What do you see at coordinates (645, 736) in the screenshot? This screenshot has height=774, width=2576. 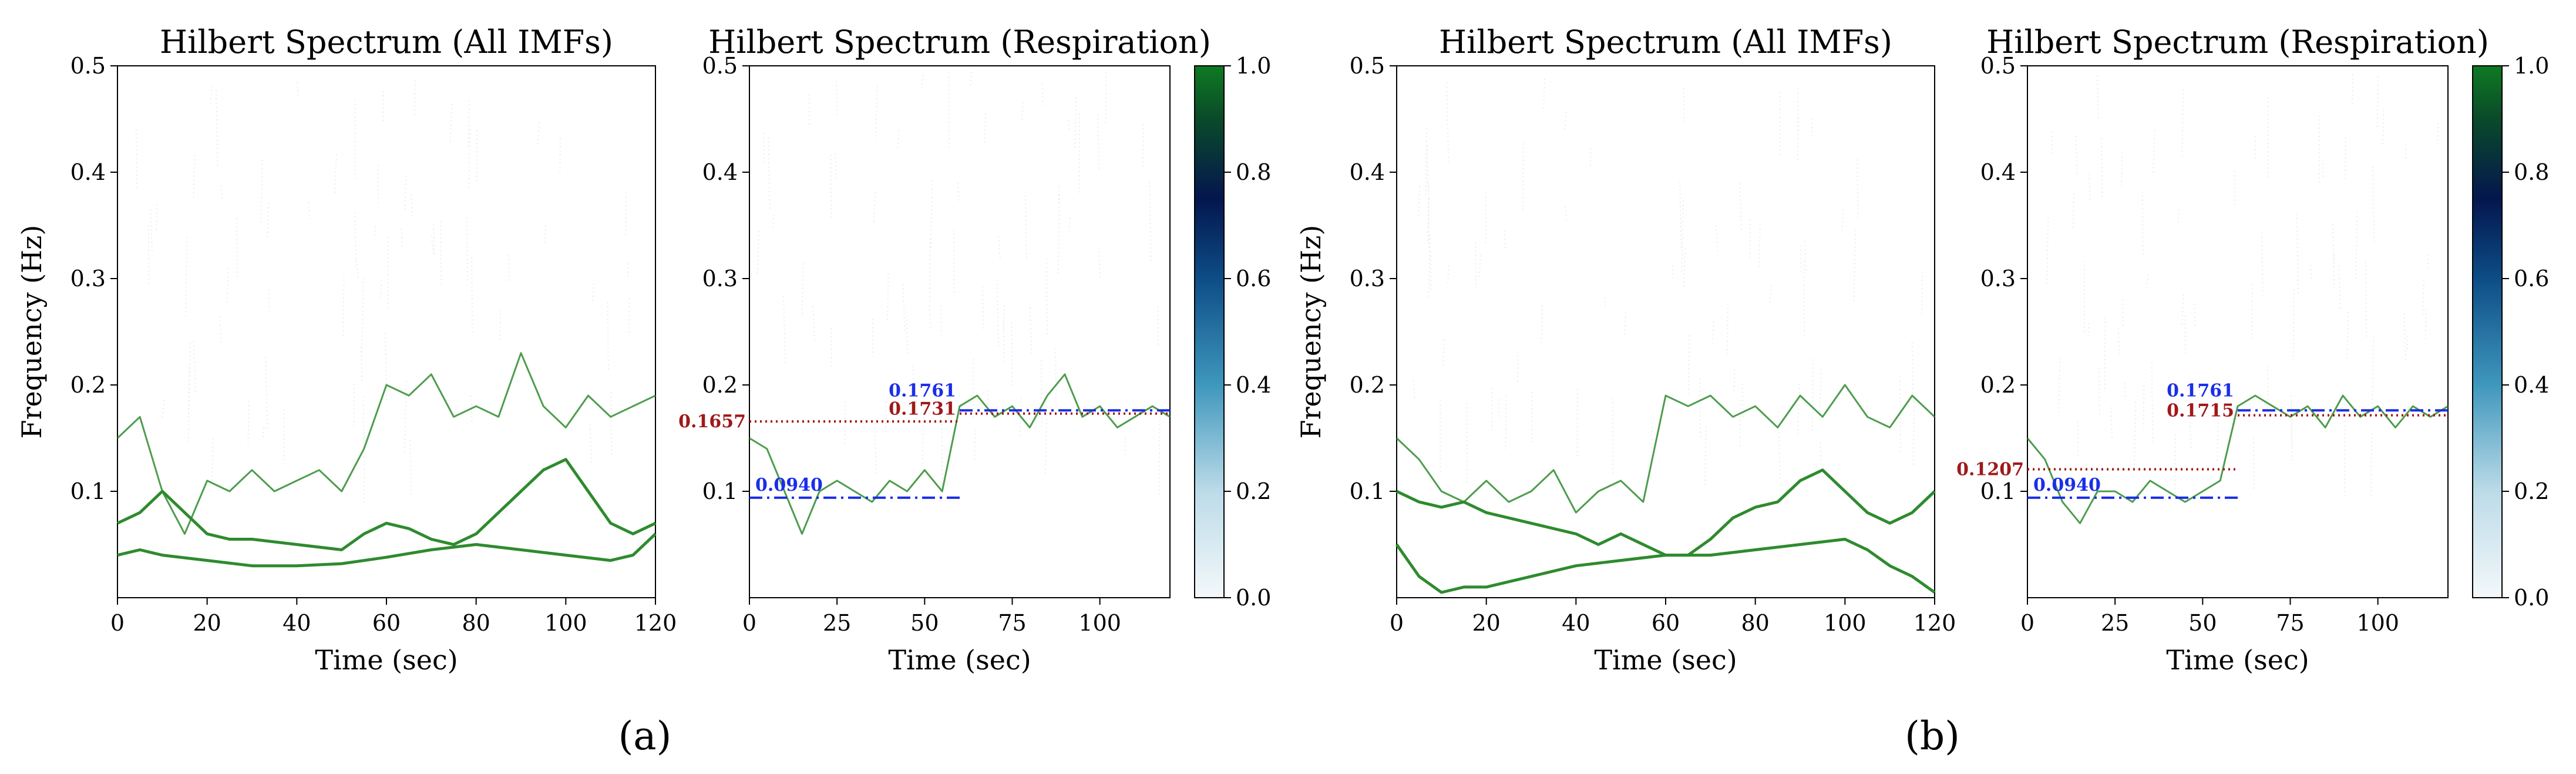 I see `subfigure-label-a: (a)` at bounding box center [645, 736].